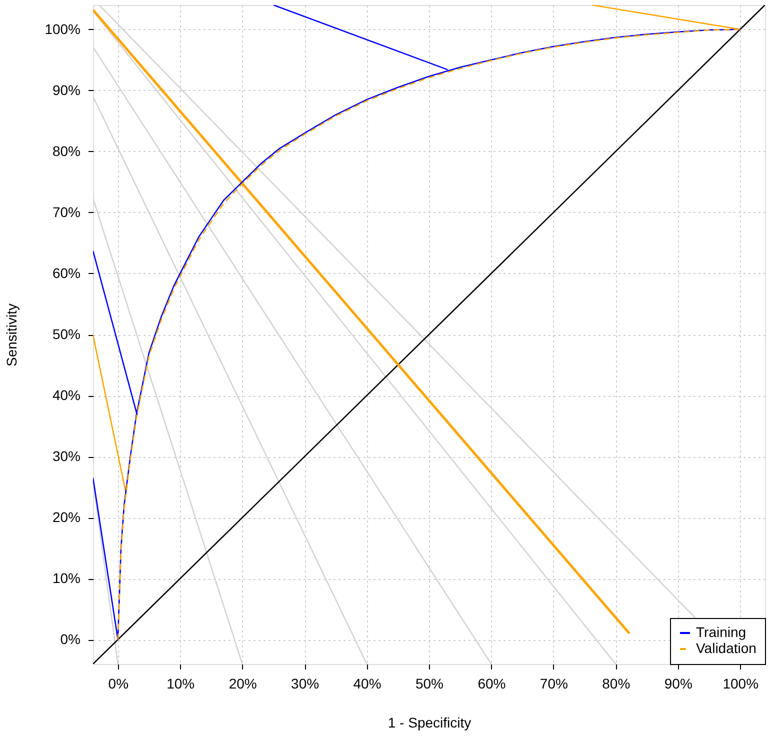 This screenshot has height=750, width=780. I want to click on x-tick-label: 0%, so click(118, 684).